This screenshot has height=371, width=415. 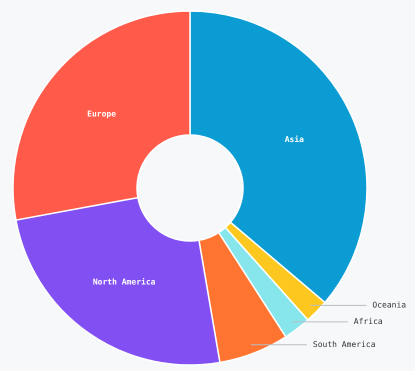 What do you see at coordinates (389, 305) in the screenshot?
I see `slice-label: Oceania` at bounding box center [389, 305].